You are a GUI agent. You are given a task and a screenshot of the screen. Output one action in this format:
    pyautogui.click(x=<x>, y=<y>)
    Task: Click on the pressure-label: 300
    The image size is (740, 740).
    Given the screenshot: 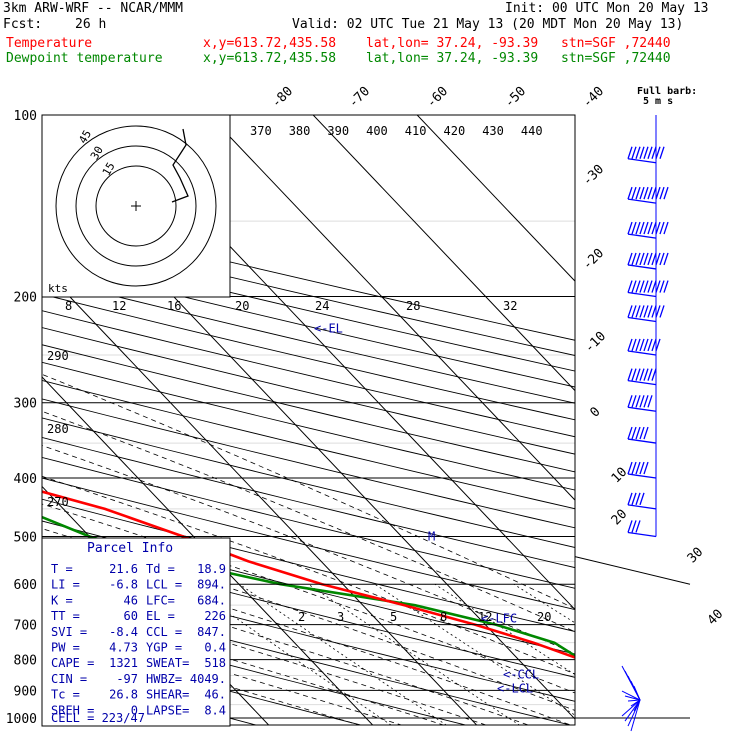 What is the action you would take?
    pyautogui.click(x=25, y=404)
    